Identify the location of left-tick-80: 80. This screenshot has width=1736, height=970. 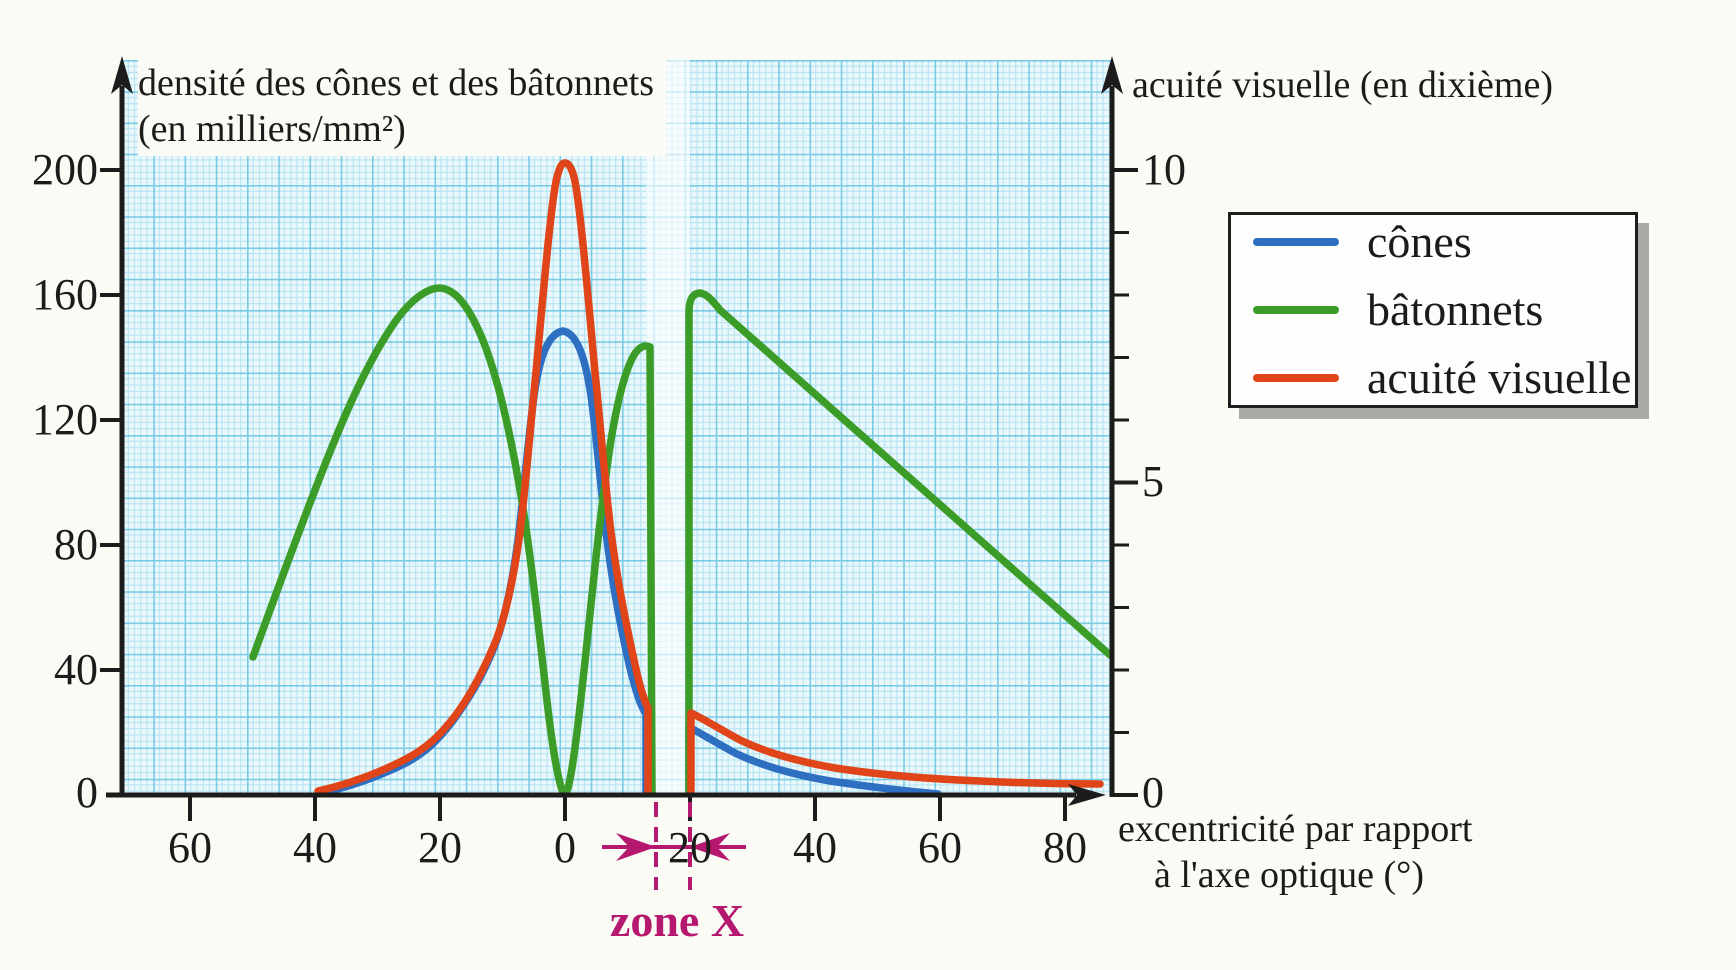
(76, 544).